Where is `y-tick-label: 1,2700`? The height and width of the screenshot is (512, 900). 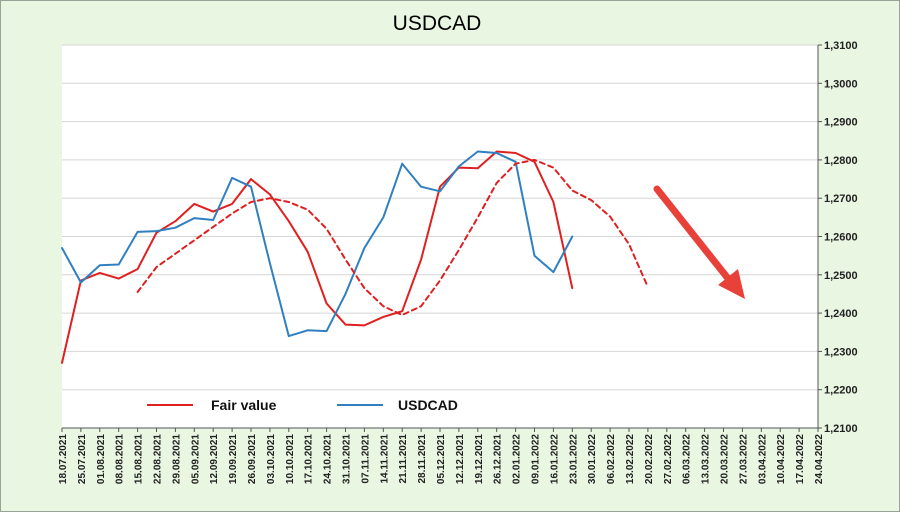
y-tick-label: 1,2700 is located at coordinates (841, 199).